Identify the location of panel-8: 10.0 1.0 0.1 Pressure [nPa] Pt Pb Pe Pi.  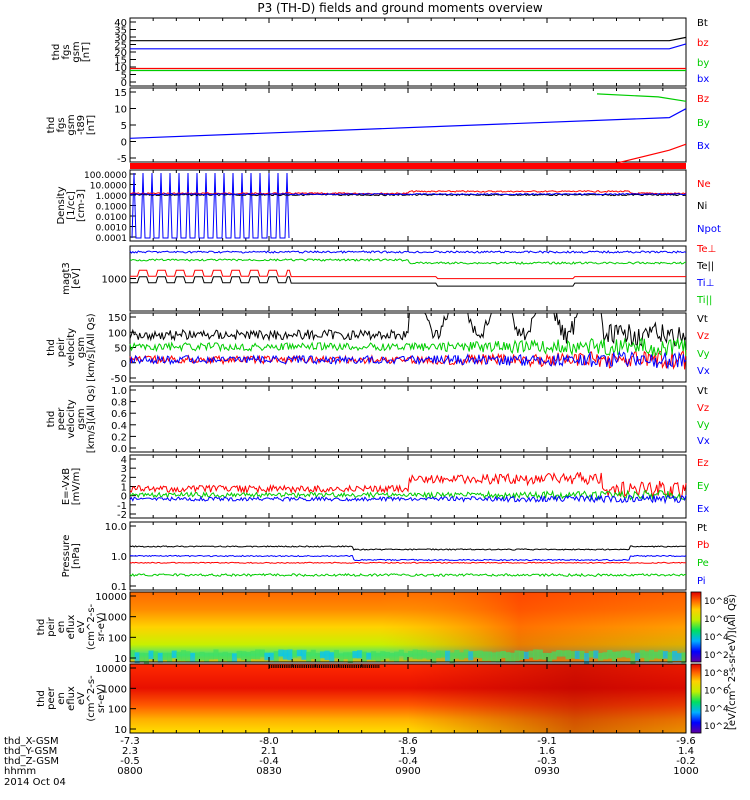
(385, 557).